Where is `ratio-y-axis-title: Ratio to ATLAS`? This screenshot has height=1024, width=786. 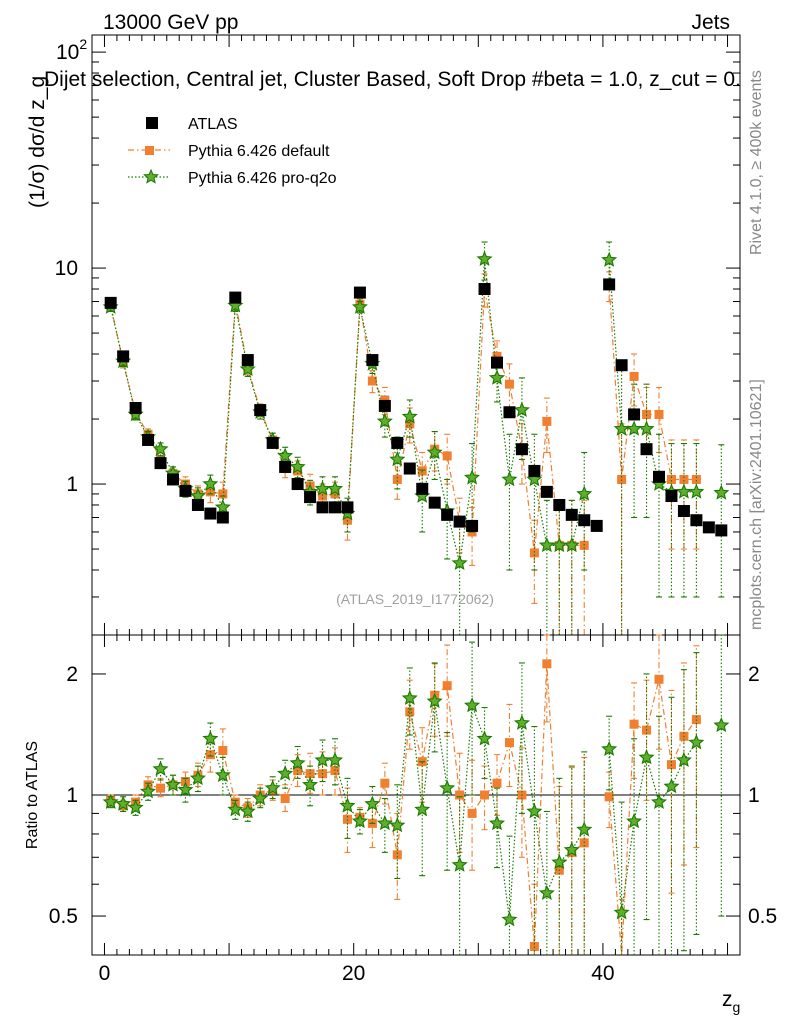
ratio-y-axis-title: Ratio to ATLAS is located at coordinates (32, 795).